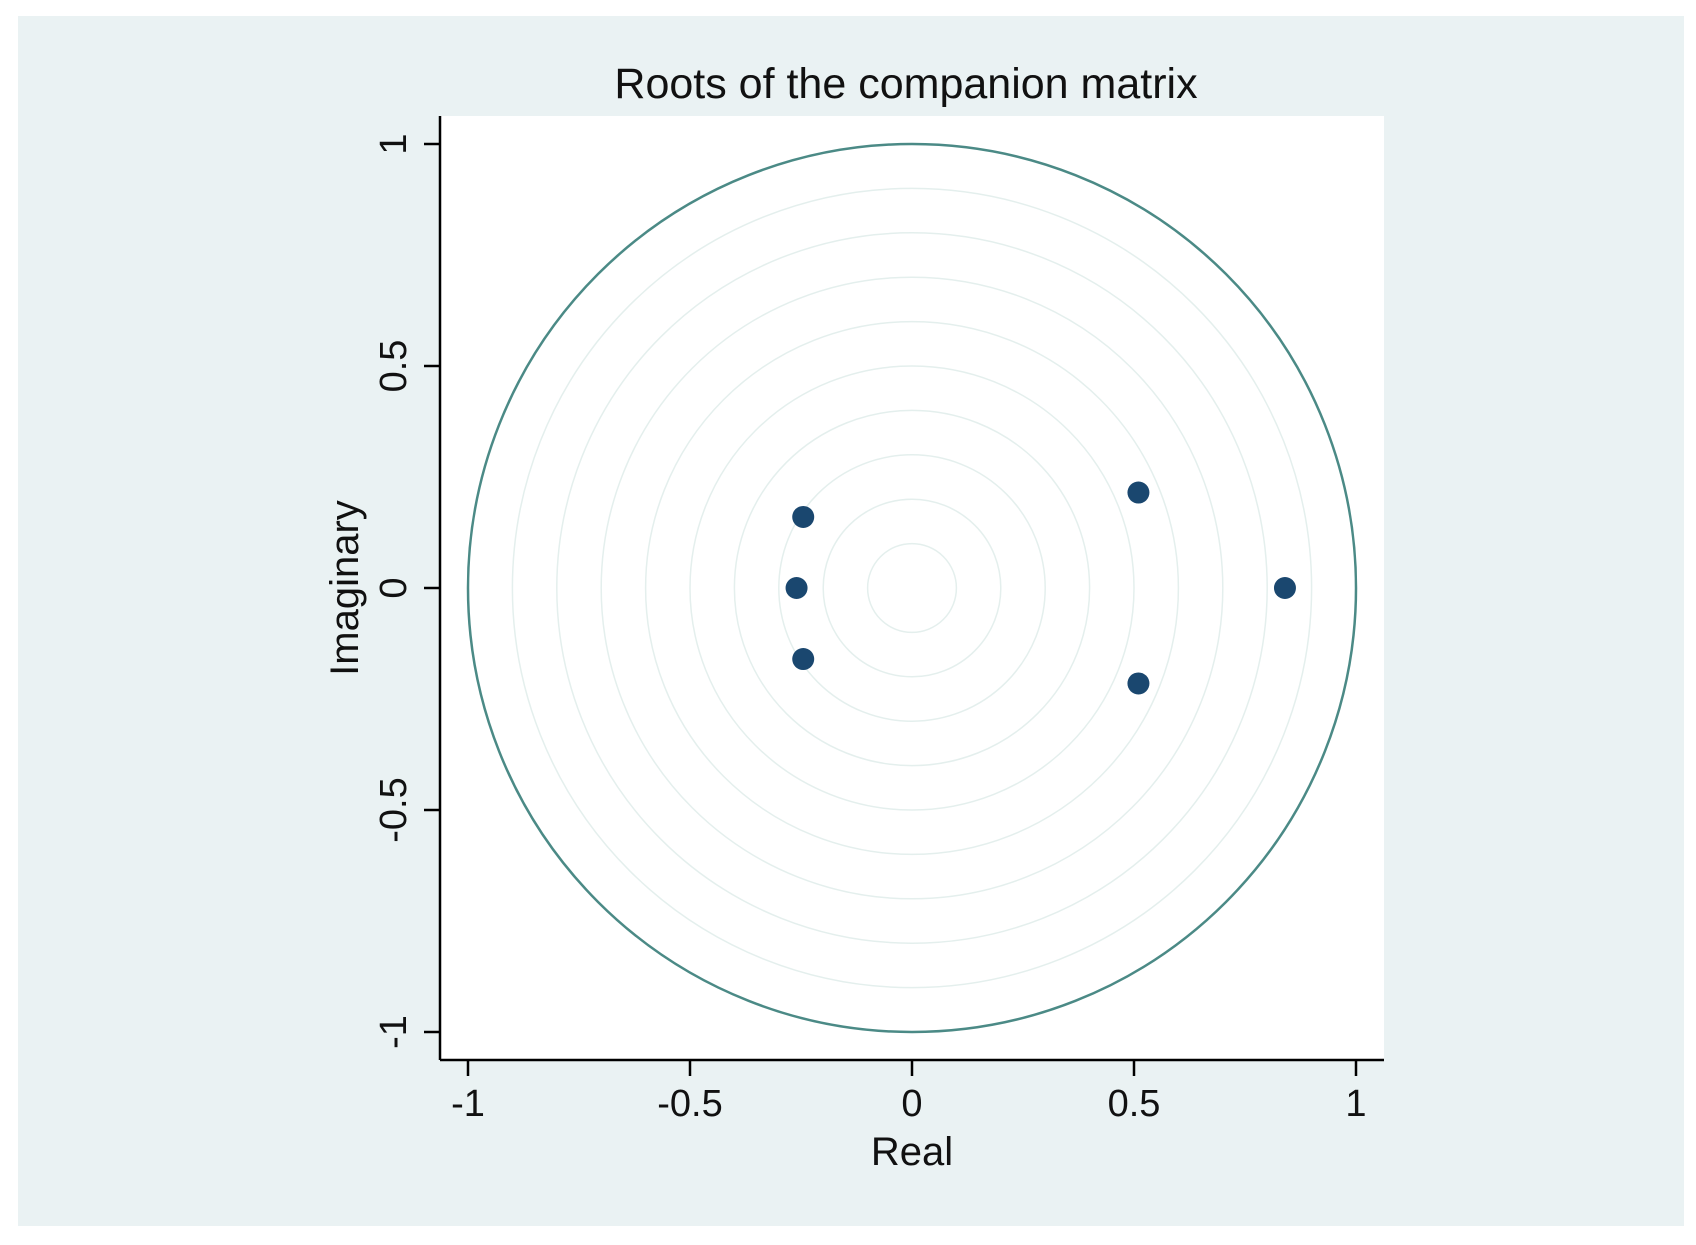 The height and width of the screenshot is (1245, 1696). Describe the element at coordinates (394, 1032) in the screenshot. I see `y-tick-label: -1` at that location.